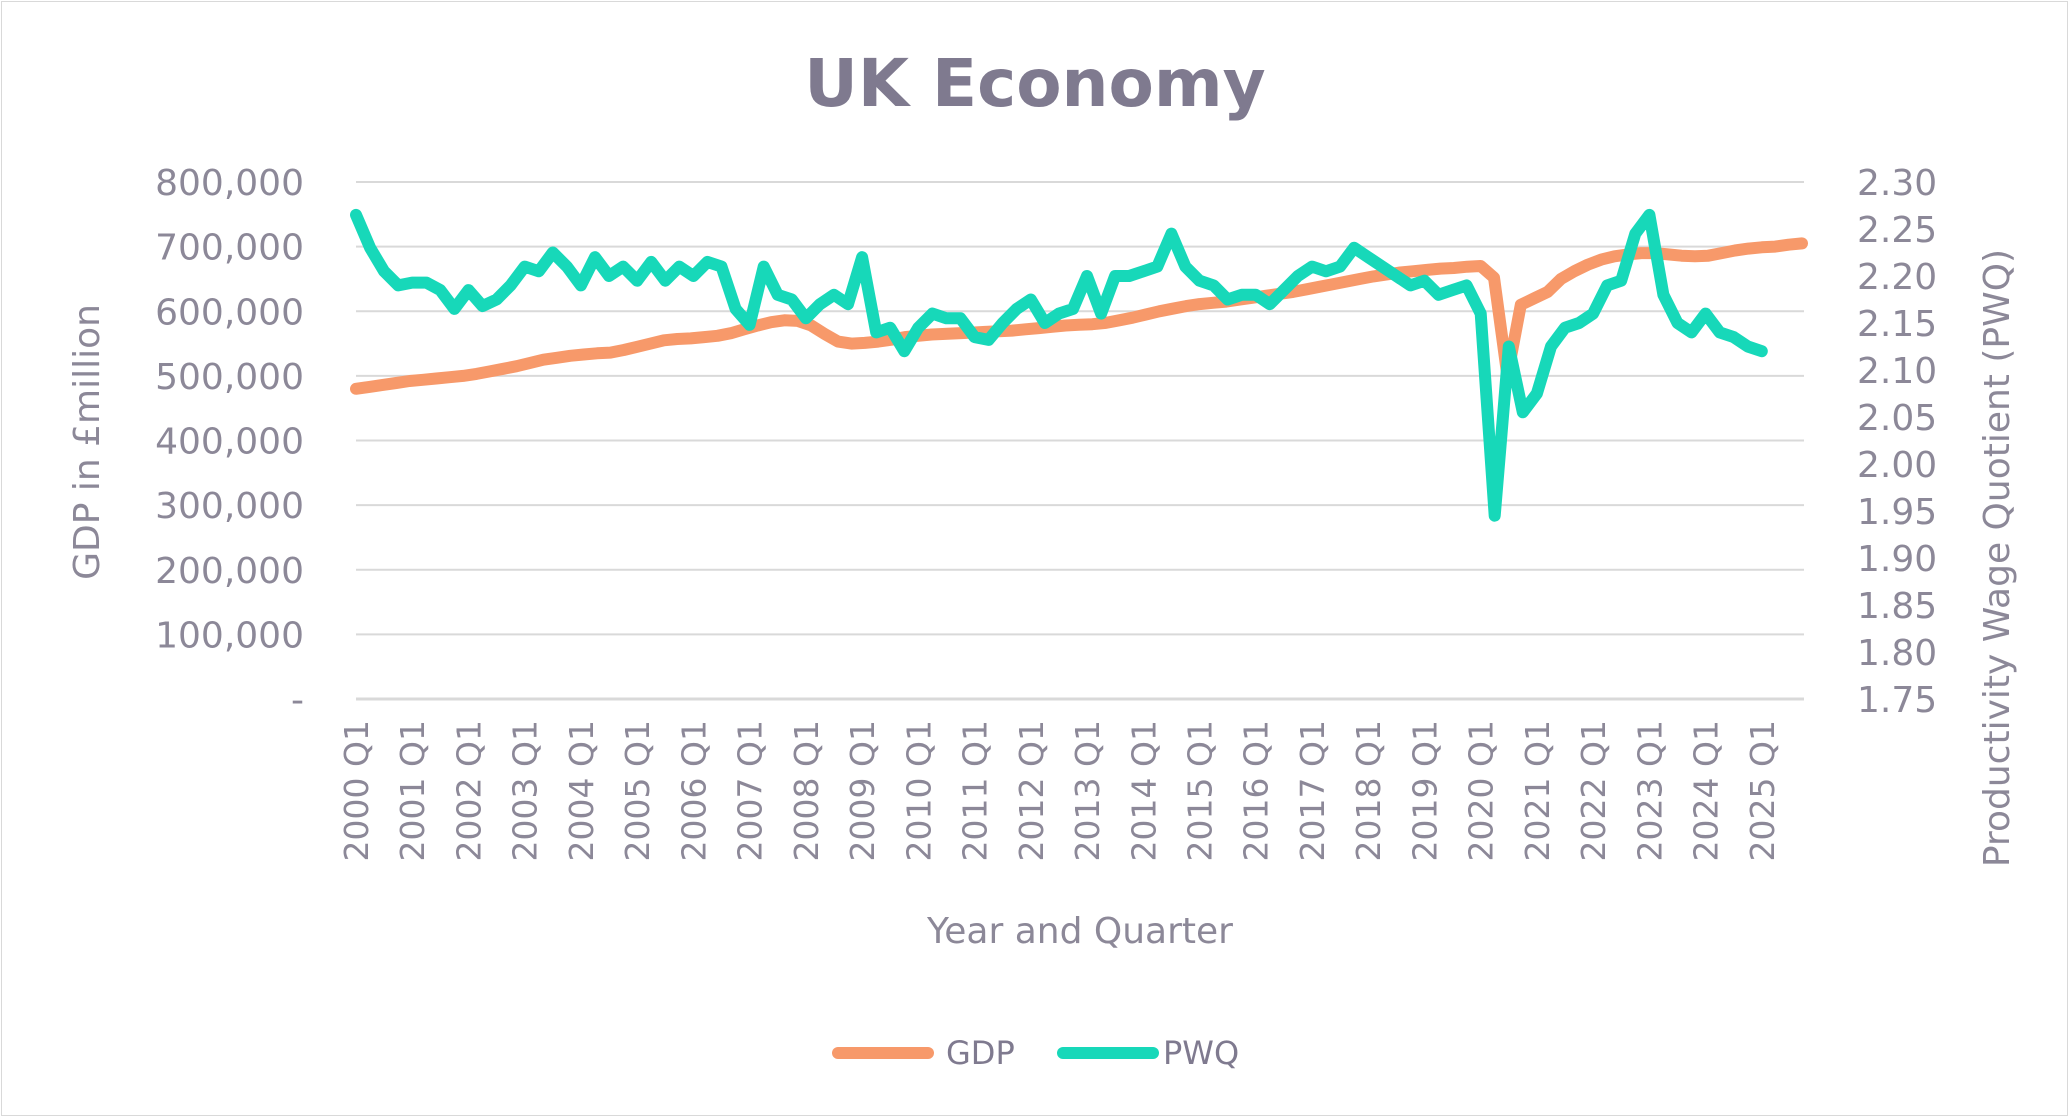 Image resolution: width=2071 pixels, height=1119 pixels. What do you see at coordinates (862, 790) in the screenshot?
I see `x-tick-label: 2009 Q1` at bounding box center [862, 790].